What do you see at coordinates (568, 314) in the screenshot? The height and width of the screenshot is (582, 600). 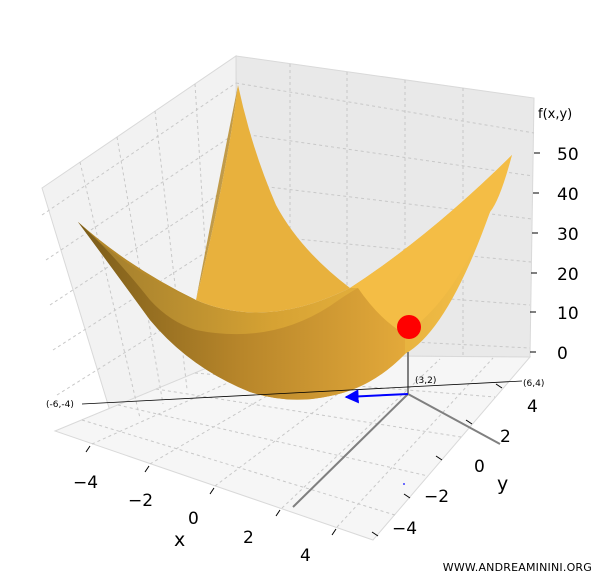 I see `z-tick-label: 10` at bounding box center [568, 314].